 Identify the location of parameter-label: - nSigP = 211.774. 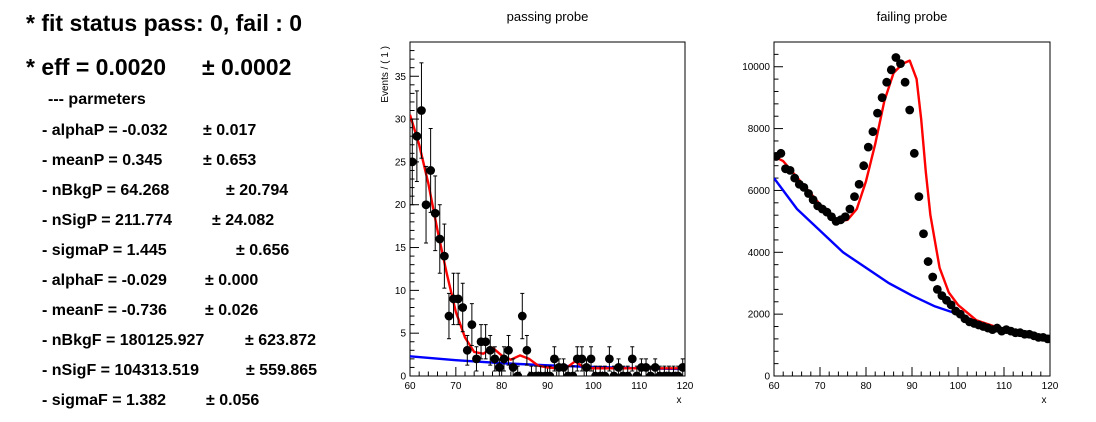
(107, 220).